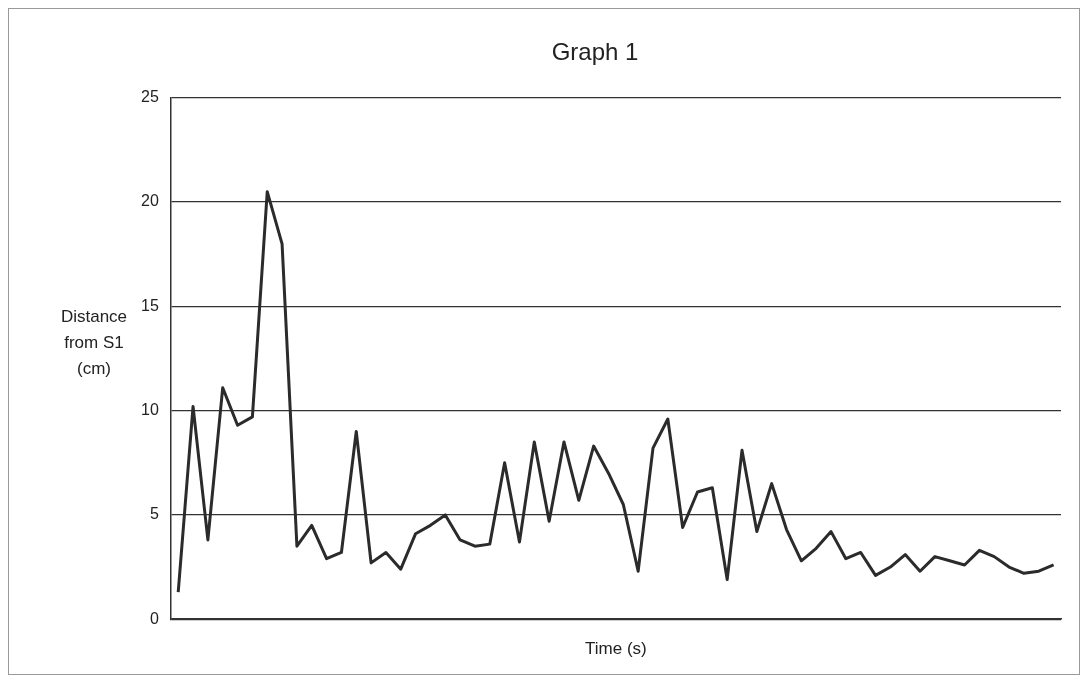  Describe the element at coordinates (616, 649) in the screenshot. I see `x-axis-title: Time (s)` at that location.